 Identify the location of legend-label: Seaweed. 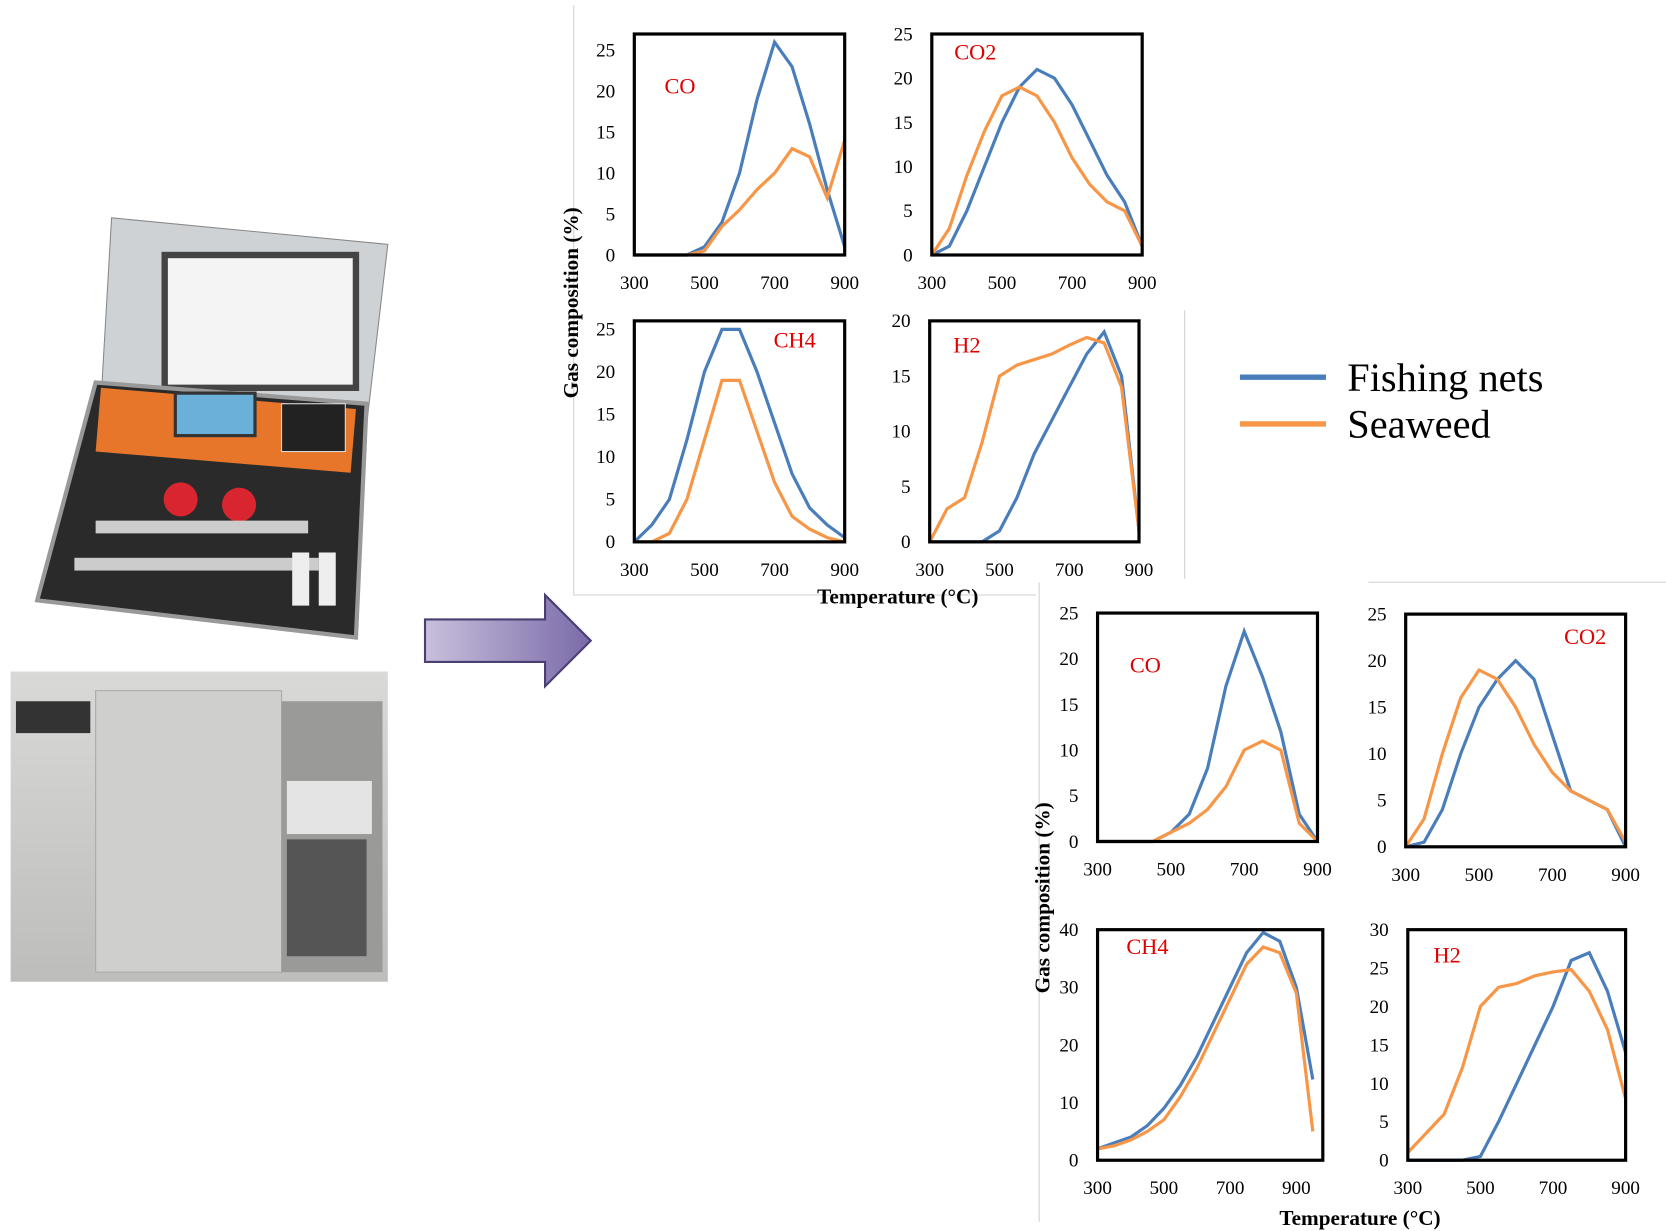
(1418, 424).